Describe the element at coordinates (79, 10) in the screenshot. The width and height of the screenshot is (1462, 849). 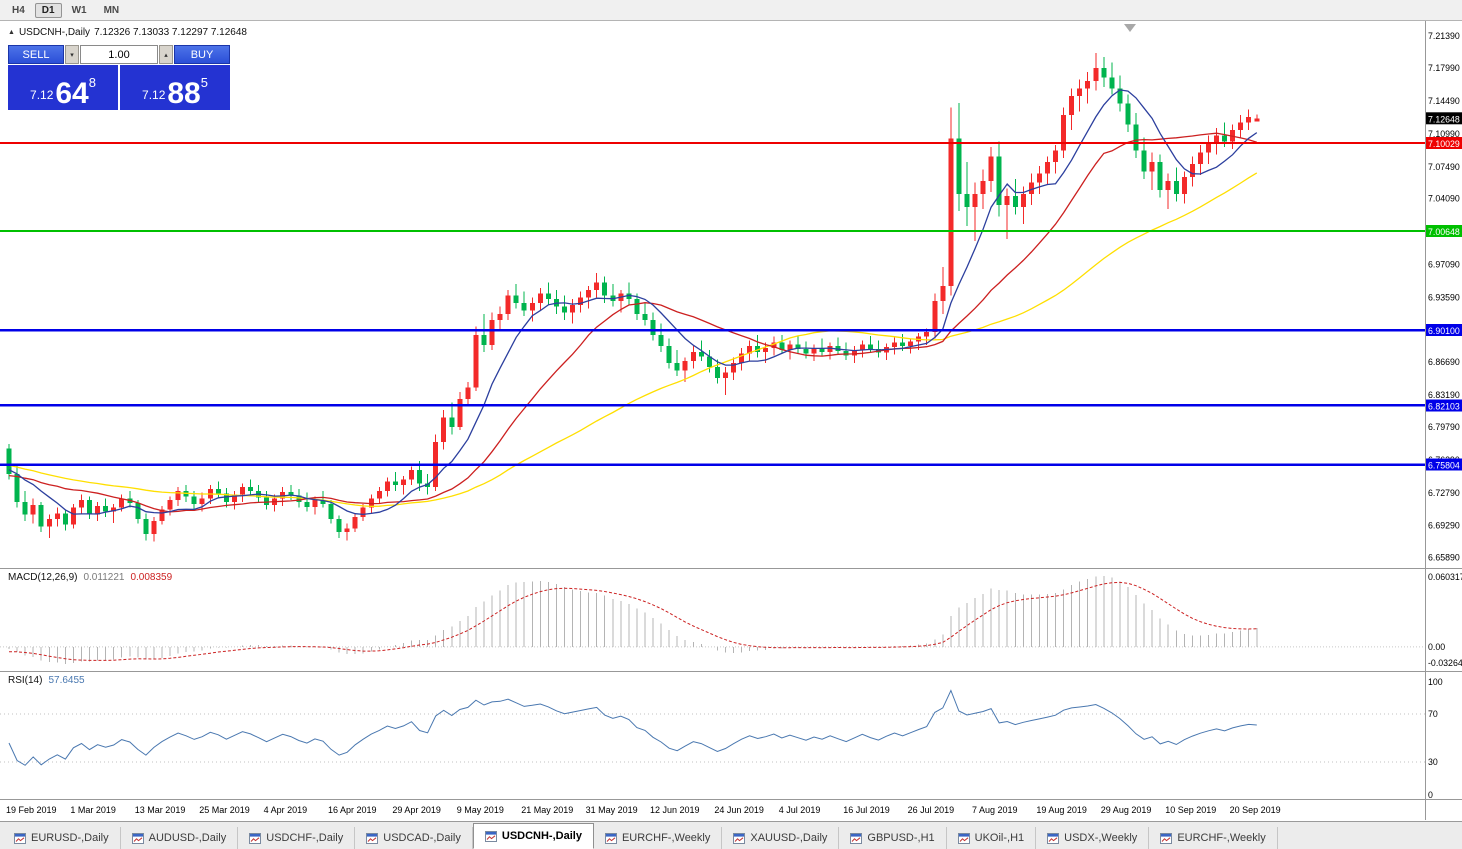
I see `period-button-w1: W1` at that location.